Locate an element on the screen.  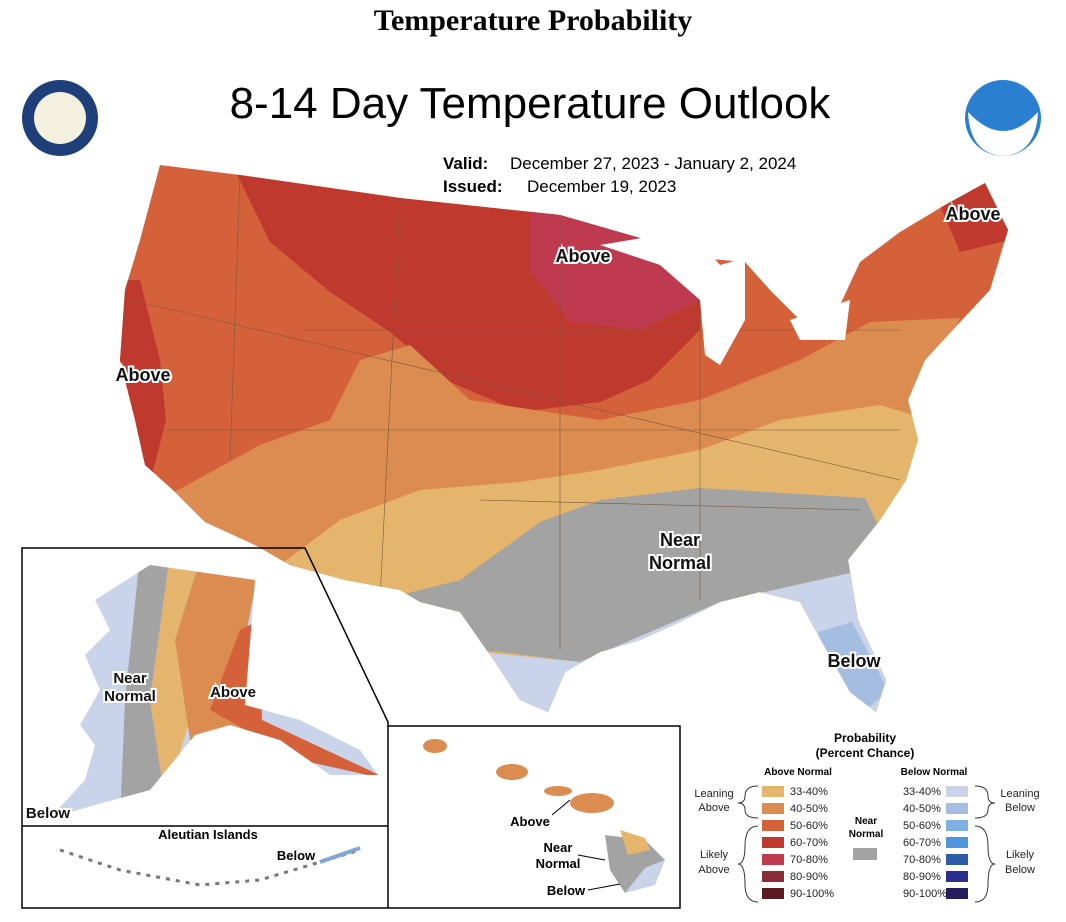
legend-header: Above Normal is located at coordinates (798, 772).